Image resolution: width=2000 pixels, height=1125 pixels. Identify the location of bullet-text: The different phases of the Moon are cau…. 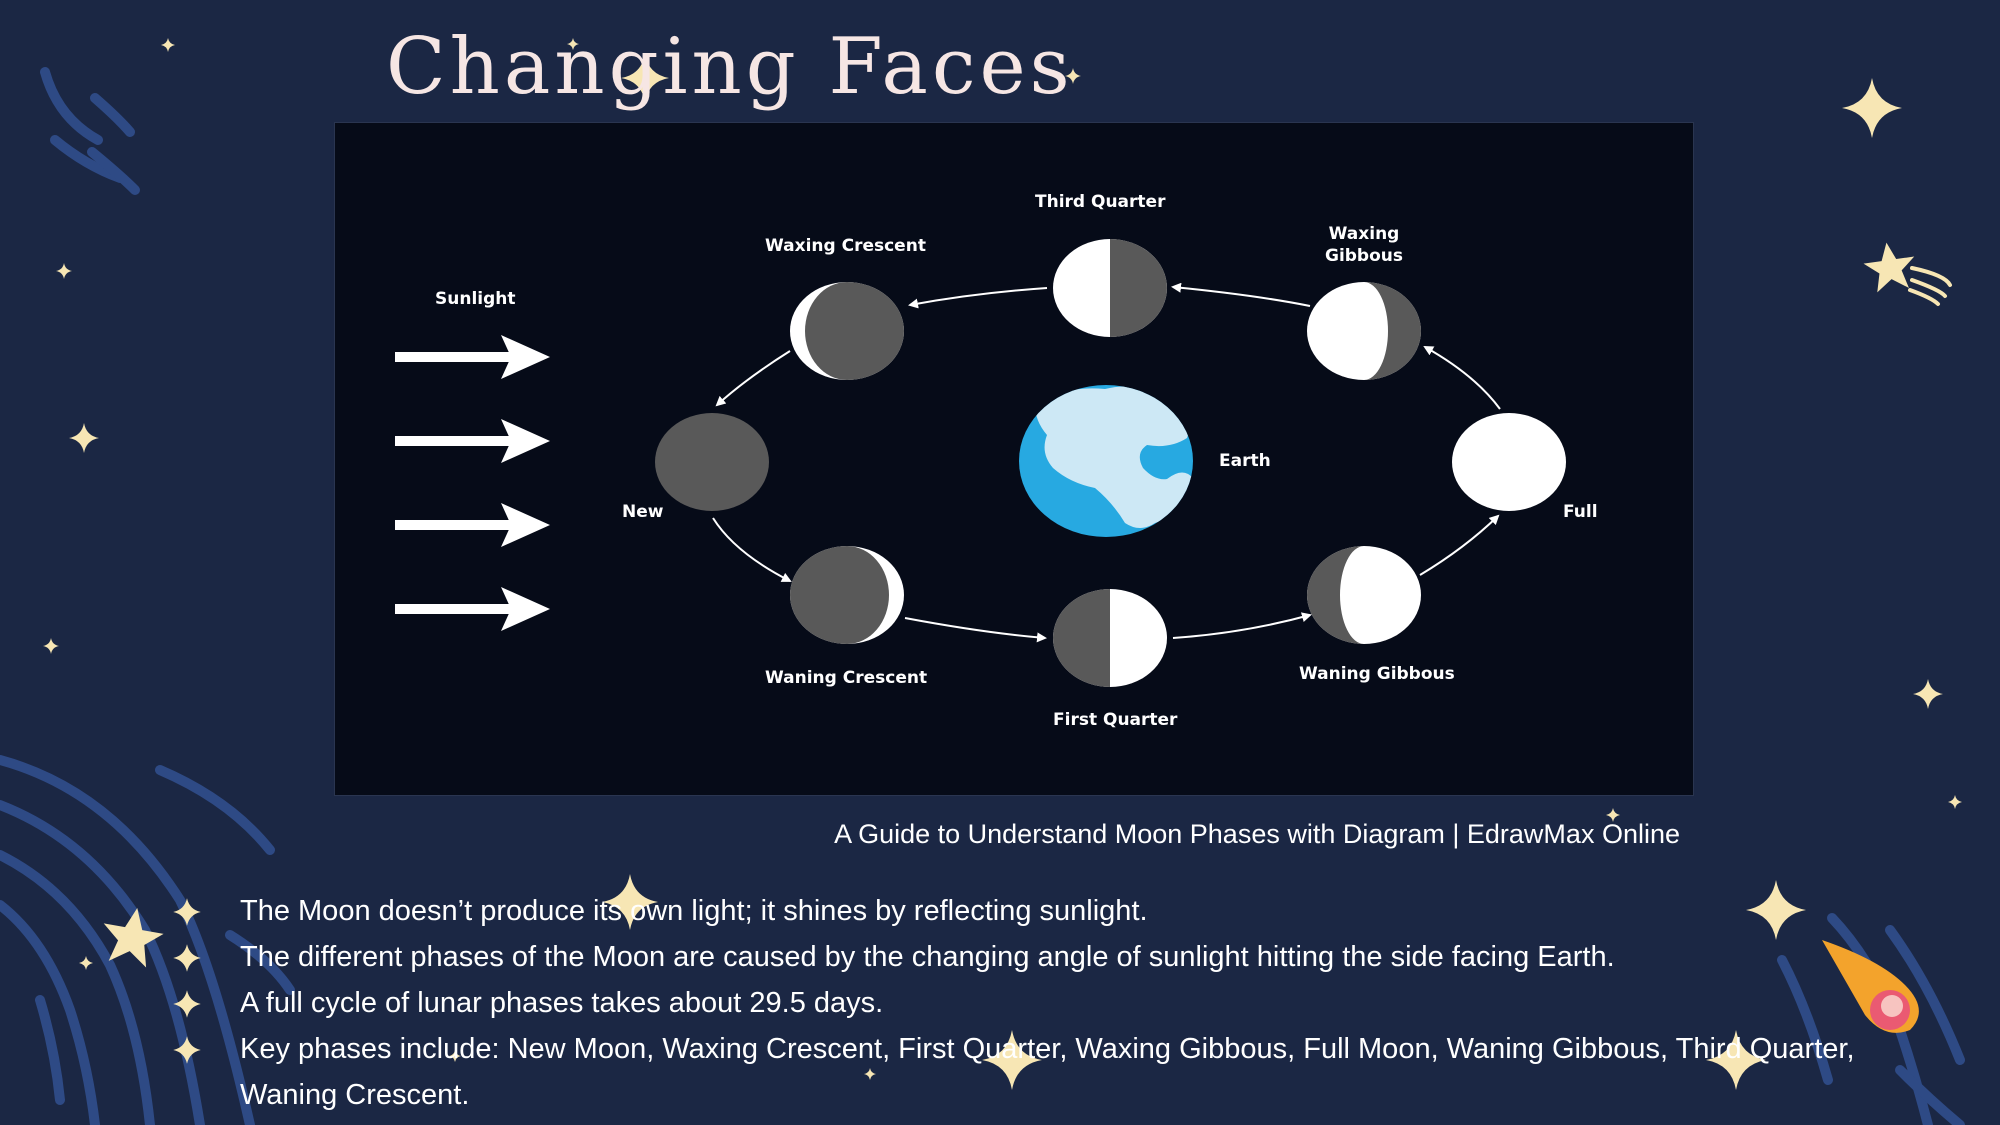
(927, 957).